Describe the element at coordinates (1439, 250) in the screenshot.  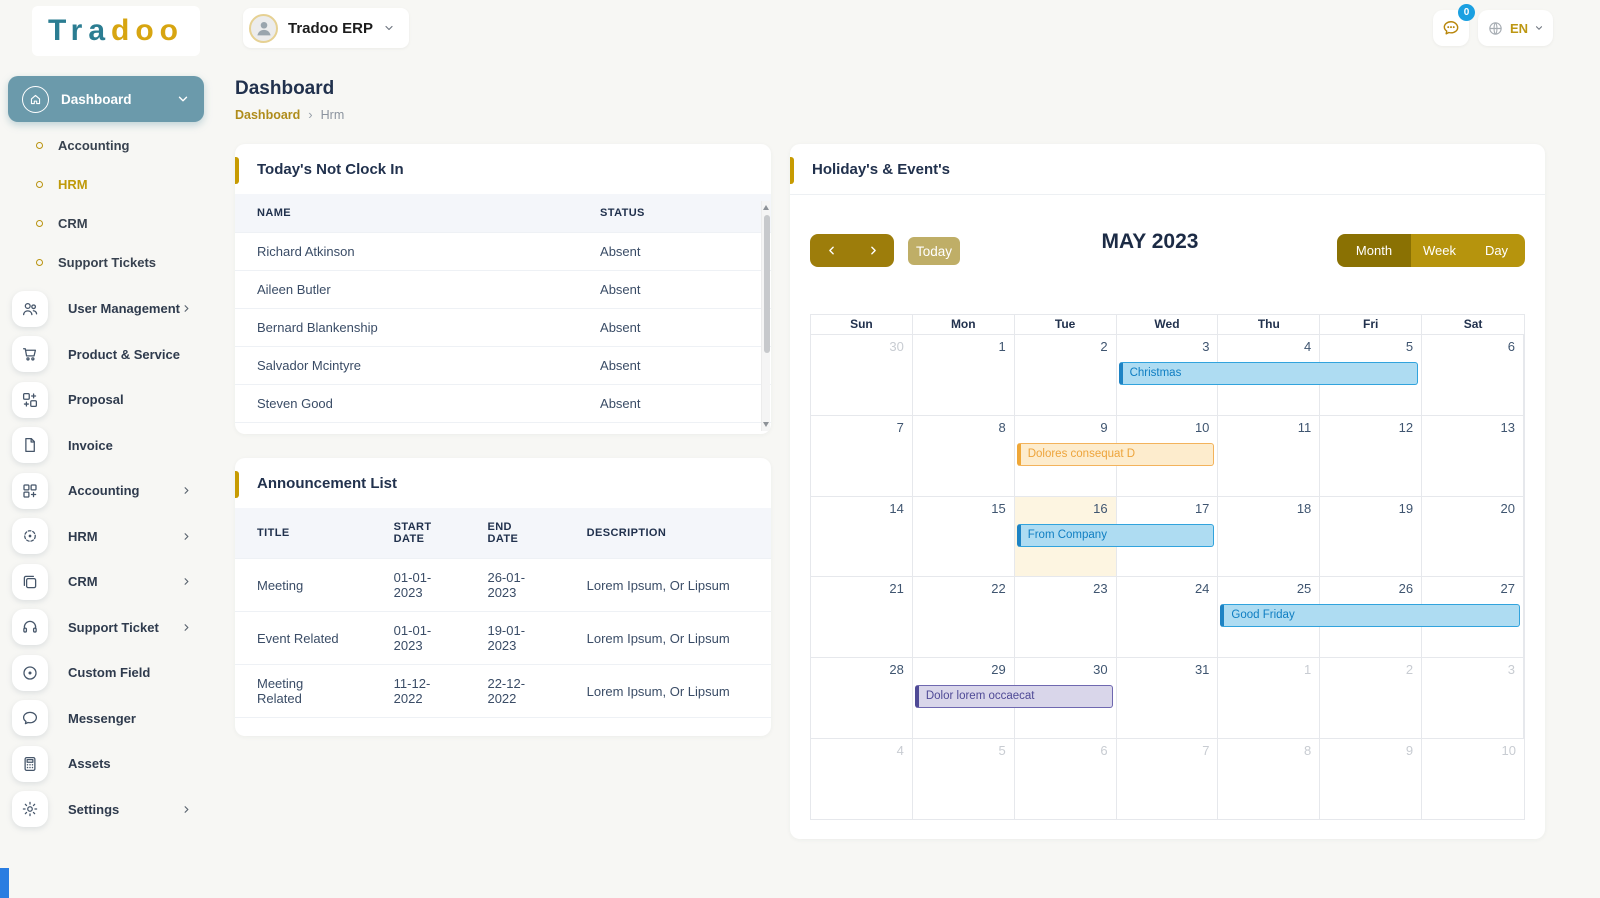
I see `view-week-button: Week` at that location.